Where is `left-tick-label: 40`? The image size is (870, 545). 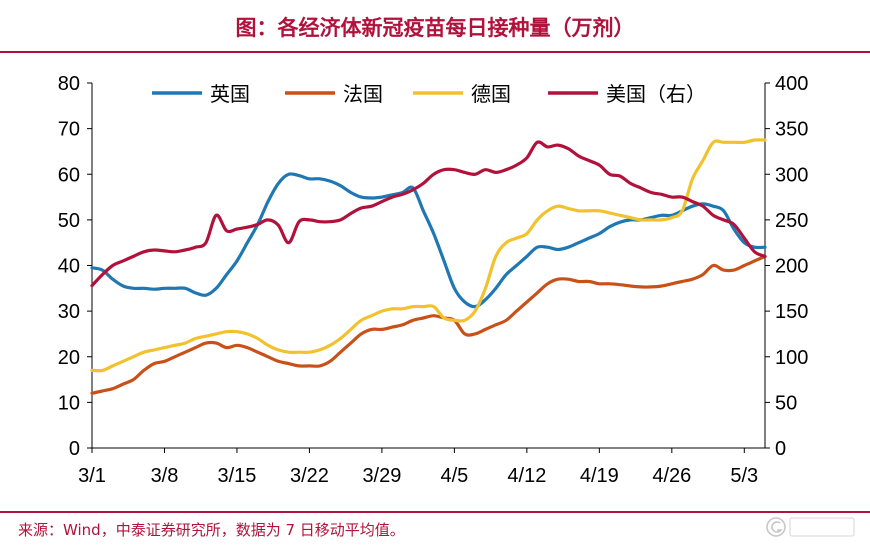 left-tick-label: 40 is located at coordinates (69, 267).